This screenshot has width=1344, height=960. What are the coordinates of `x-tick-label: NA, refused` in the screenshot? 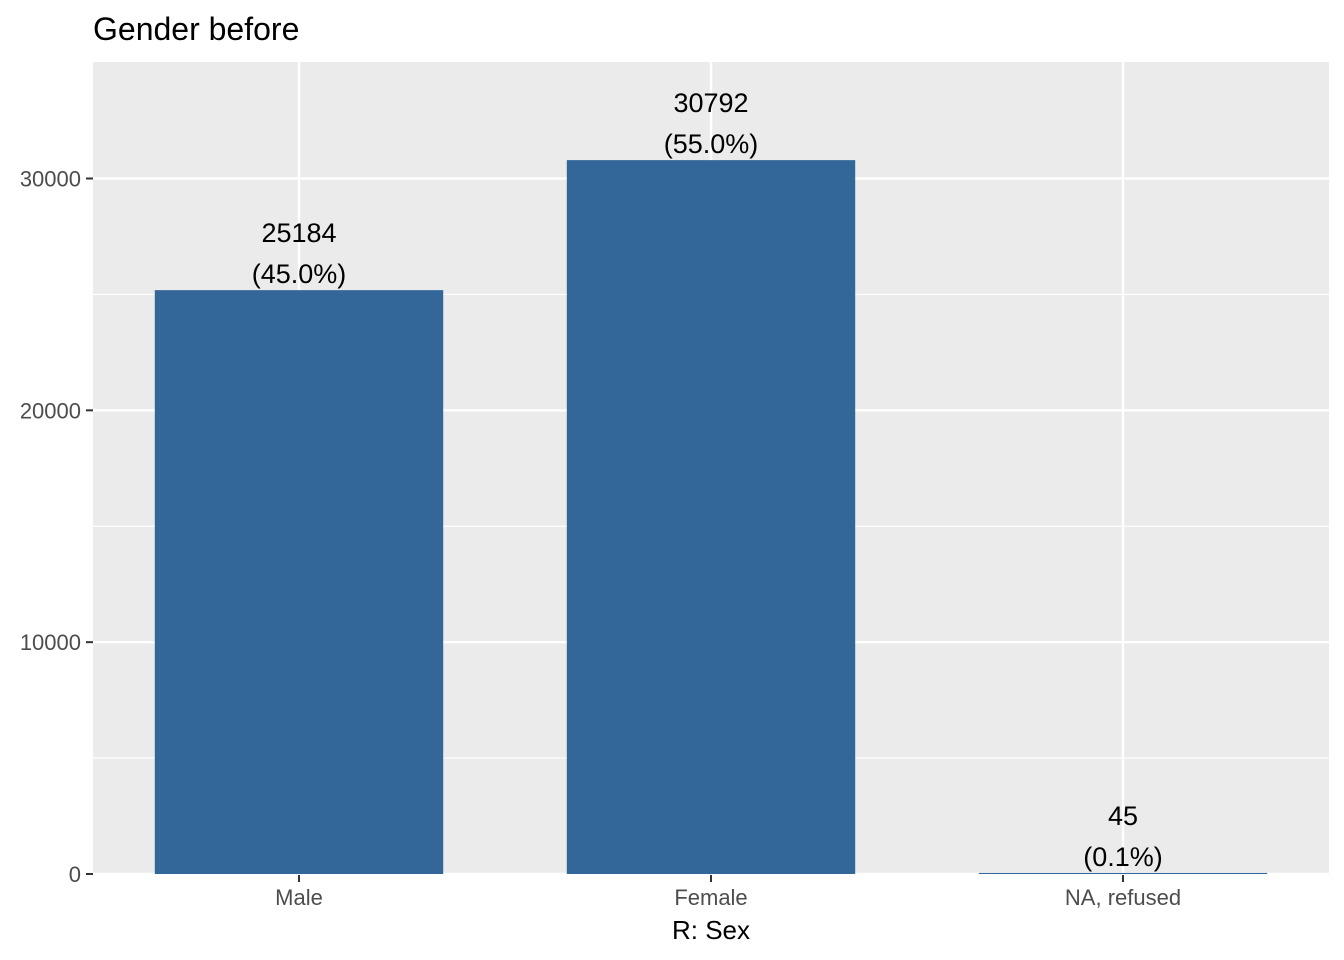 It's located at (1123, 897).